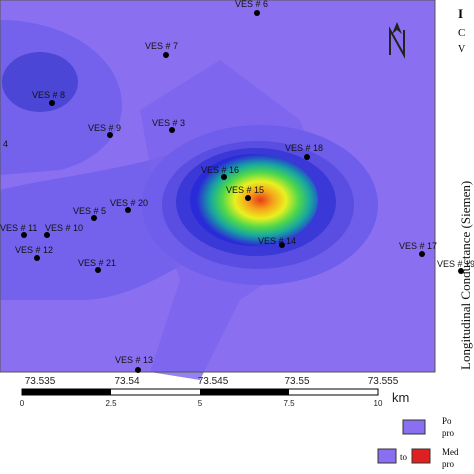 Image resolution: width=474 pixels, height=474 pixels. Describe the element at coordinates (220, 170) in the screenshot. I see `ves-label: VES # 16` at that location.